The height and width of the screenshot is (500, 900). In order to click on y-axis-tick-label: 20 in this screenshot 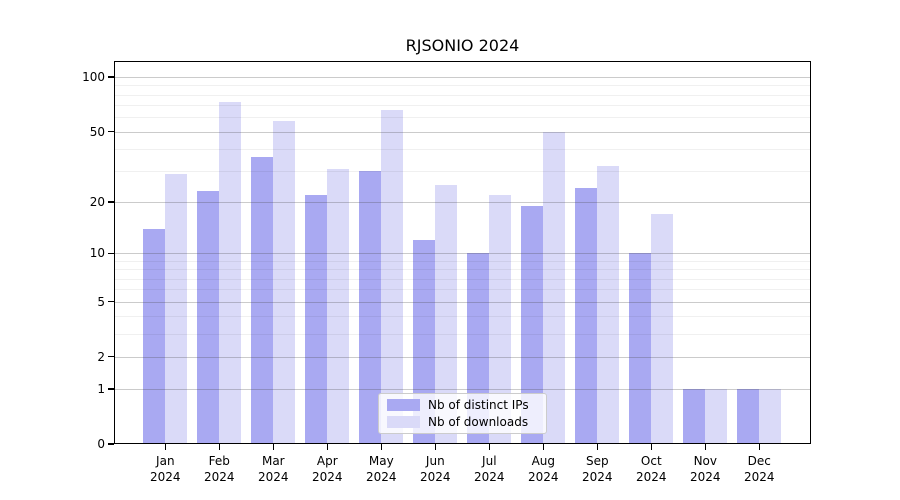, I will do `click(97, 202)`.